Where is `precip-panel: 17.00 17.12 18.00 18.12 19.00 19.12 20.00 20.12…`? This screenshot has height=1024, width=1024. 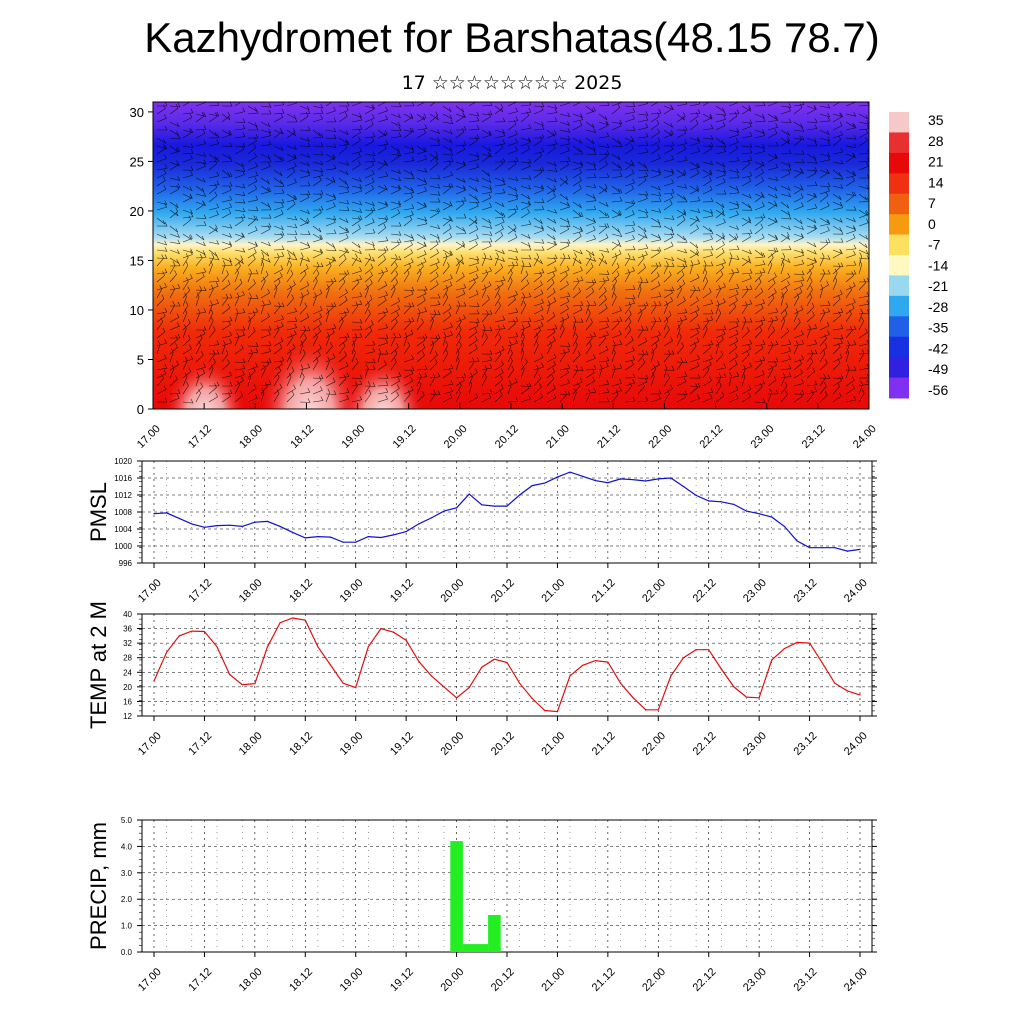
precip-panel: 17.00 17.12 18.00 18.12 19.00 19.12 20.00 20.12… is located at coordinates (481, 905).